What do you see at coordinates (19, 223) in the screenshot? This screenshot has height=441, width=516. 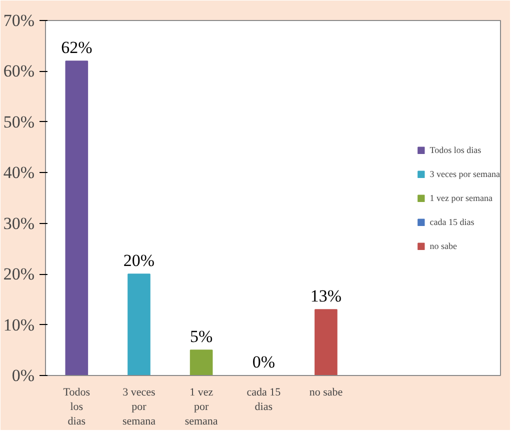 I see `y-tick-label: 30%` at bounding box center [19, 223].